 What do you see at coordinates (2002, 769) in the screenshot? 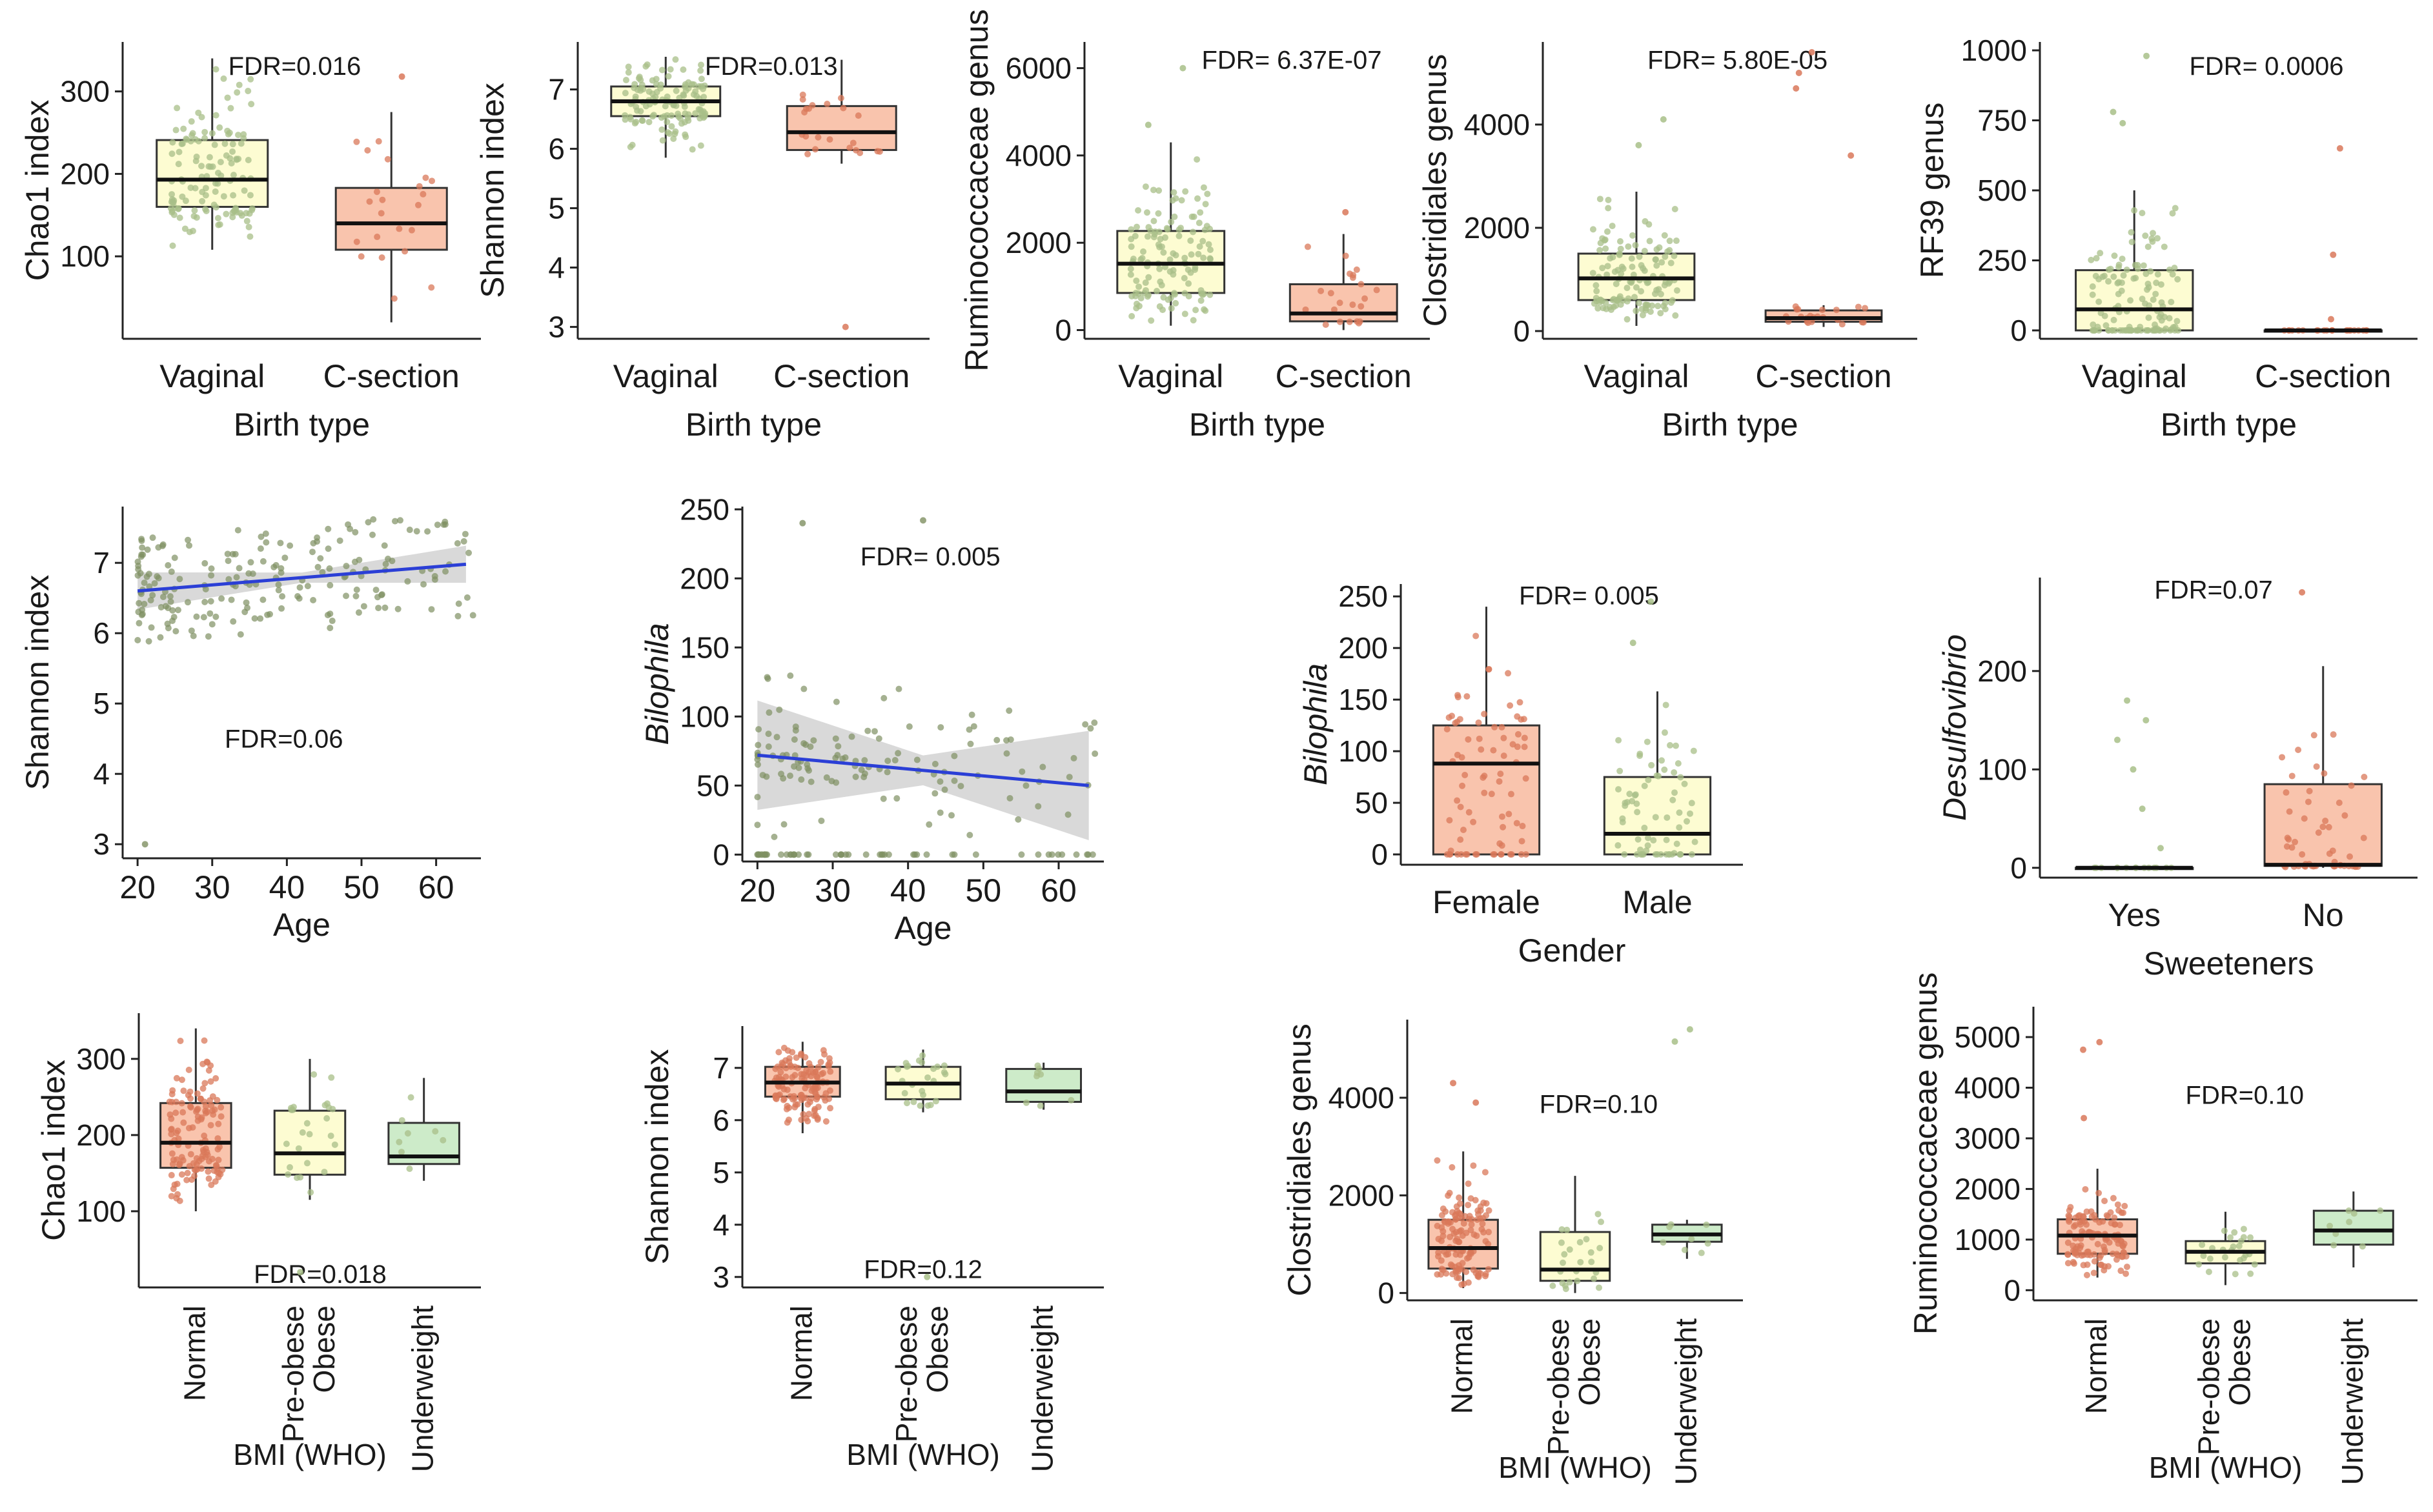
I see `y-tick-label: 100` at bounding box center [2002, 769].